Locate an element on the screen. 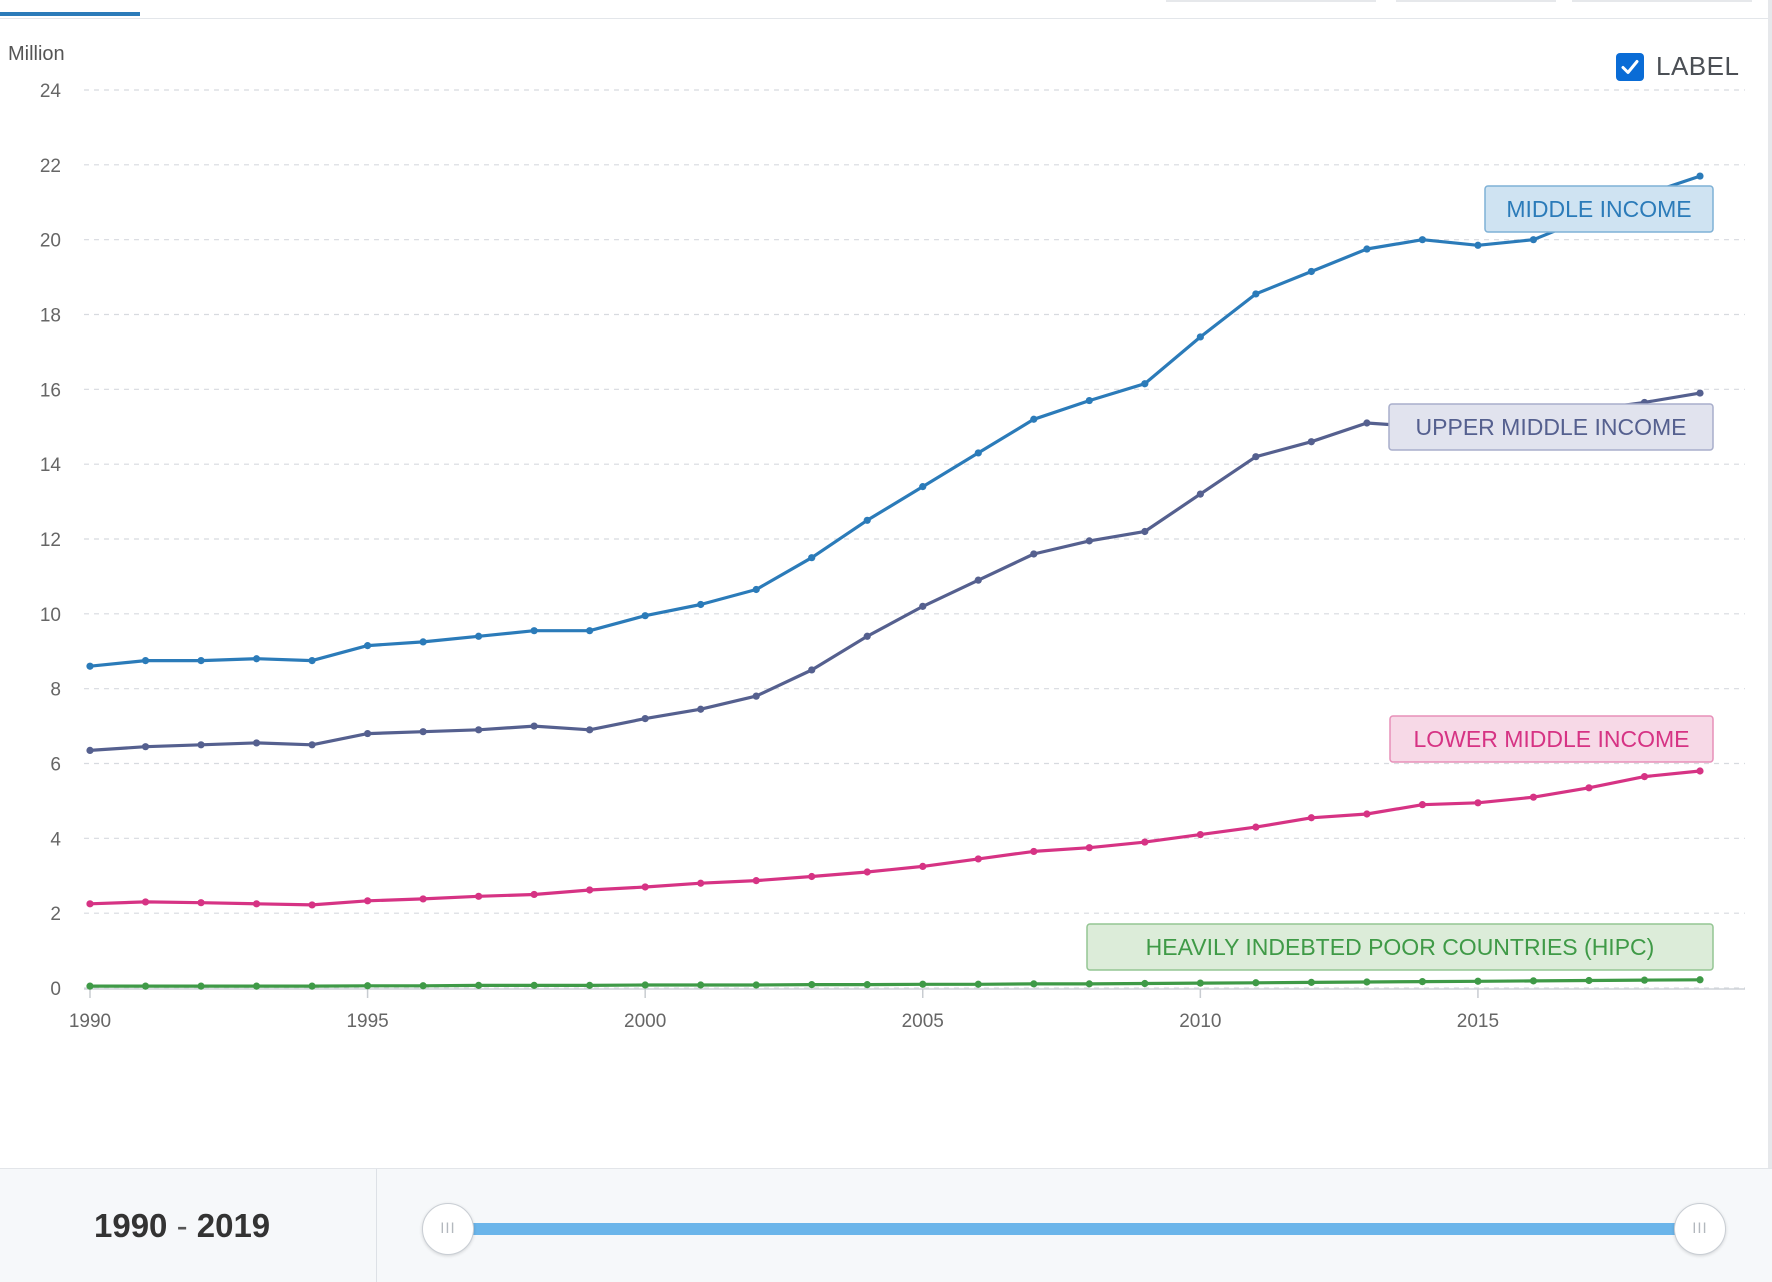 The height and width of the screenshot is (1282, 1772). y-tick-label: 10 is located at coordinates (50, 615).